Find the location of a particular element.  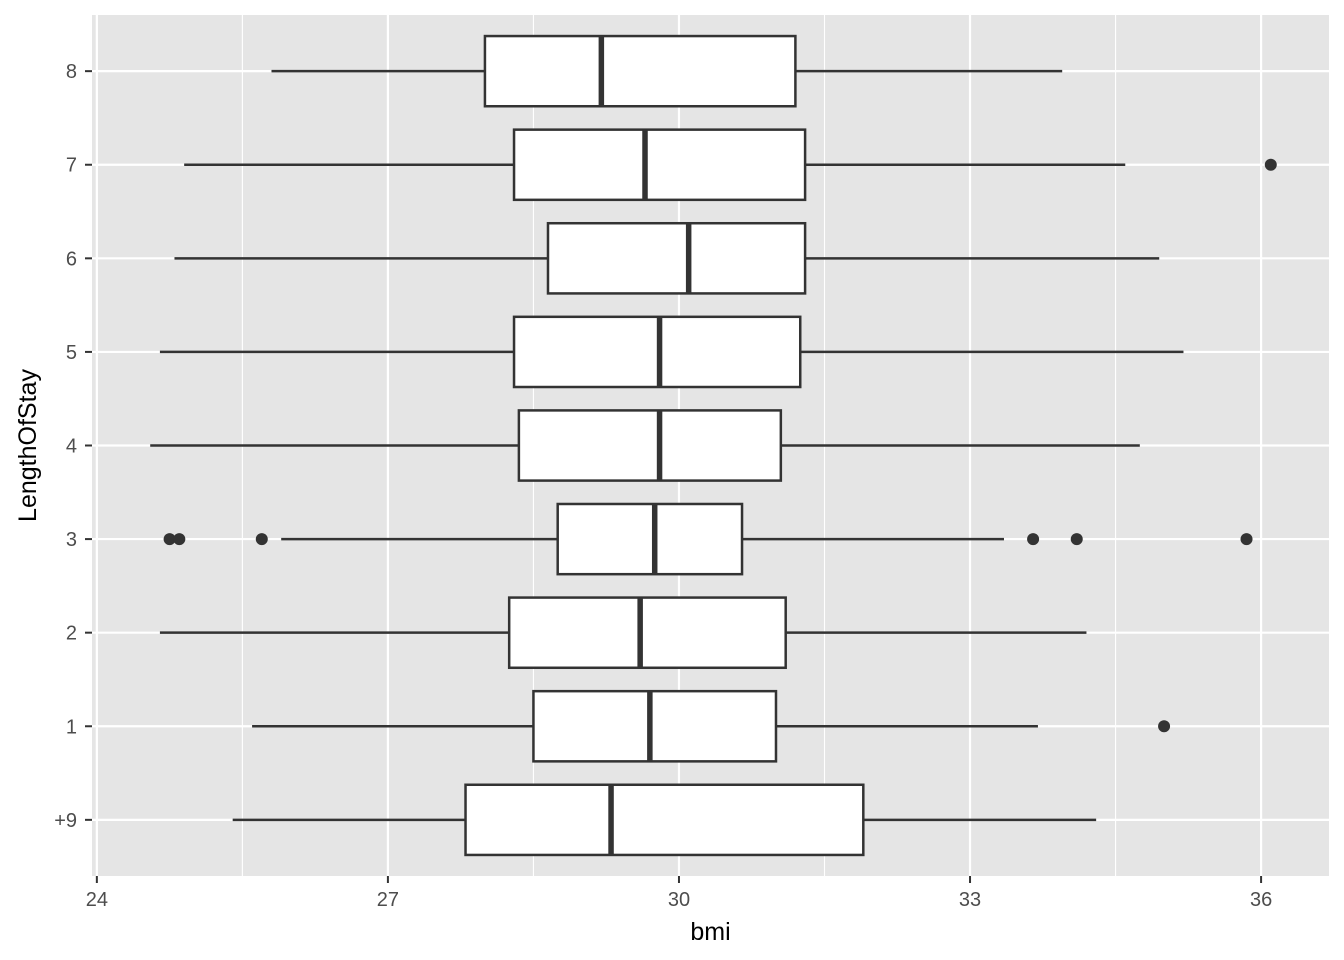

y-tick-label: 6 is located at coordinates (71, 259).